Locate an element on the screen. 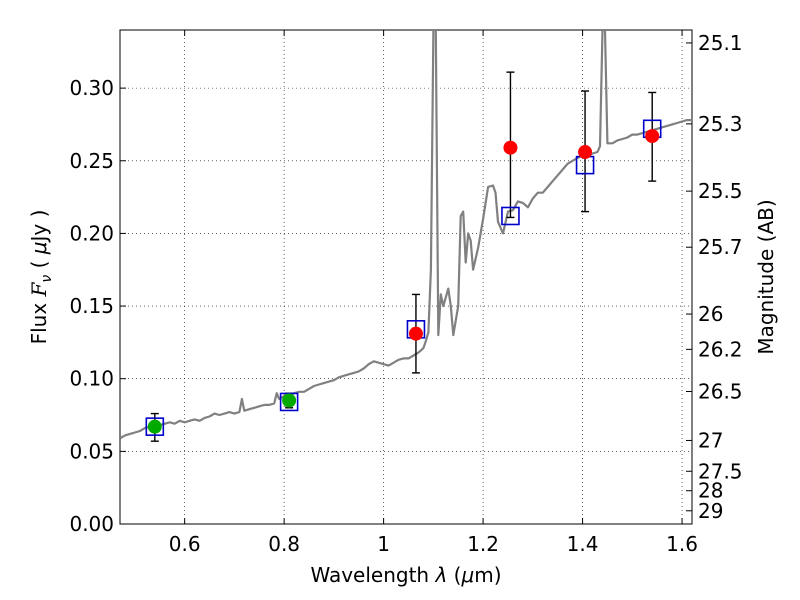 This screenshot has width=800, height=600. y2-tick-label: 28 is located at coordinates (710, 491).